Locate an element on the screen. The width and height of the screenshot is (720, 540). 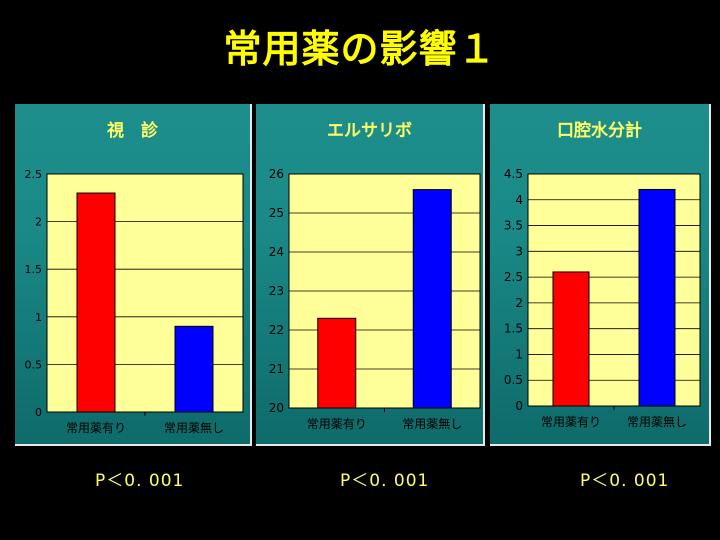
y-tick-label: 4.5 is located at coordinates (513, 174).